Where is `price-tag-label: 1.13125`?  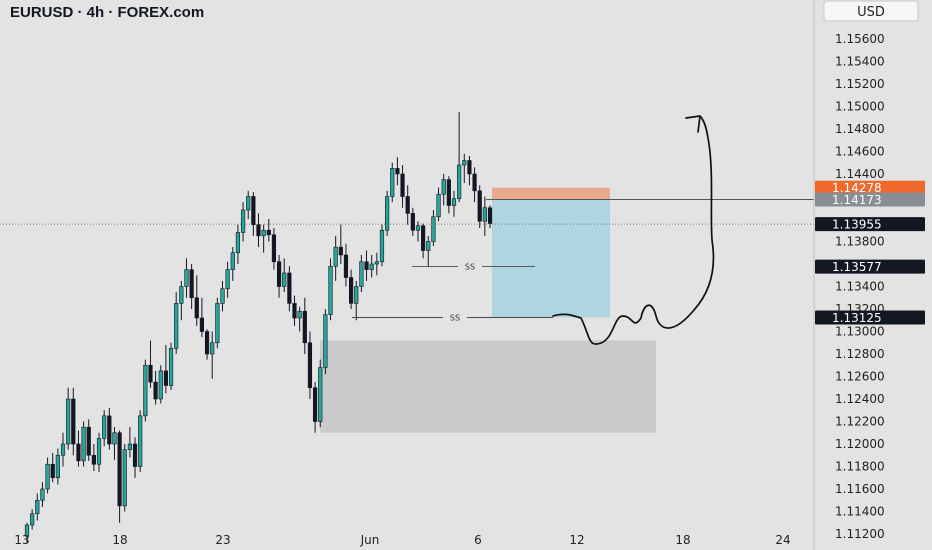 price-tag-label: 1.13125 is located at coordinates (857, 318).